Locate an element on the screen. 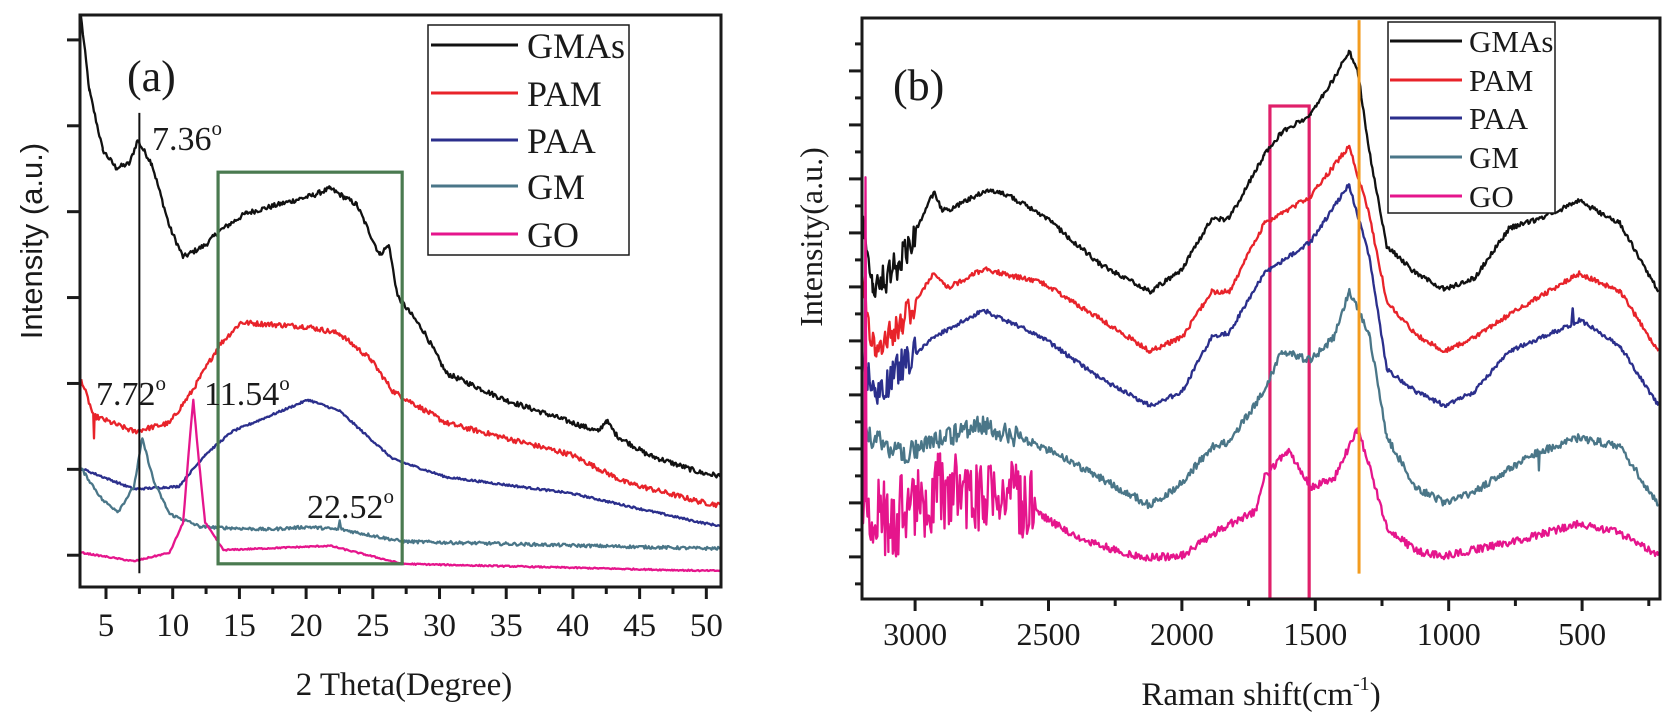 This screenshot has height=713, width=1666. xrd-x-axis-title: 2 Theta(Degree) is located at coordinates (404, 685).